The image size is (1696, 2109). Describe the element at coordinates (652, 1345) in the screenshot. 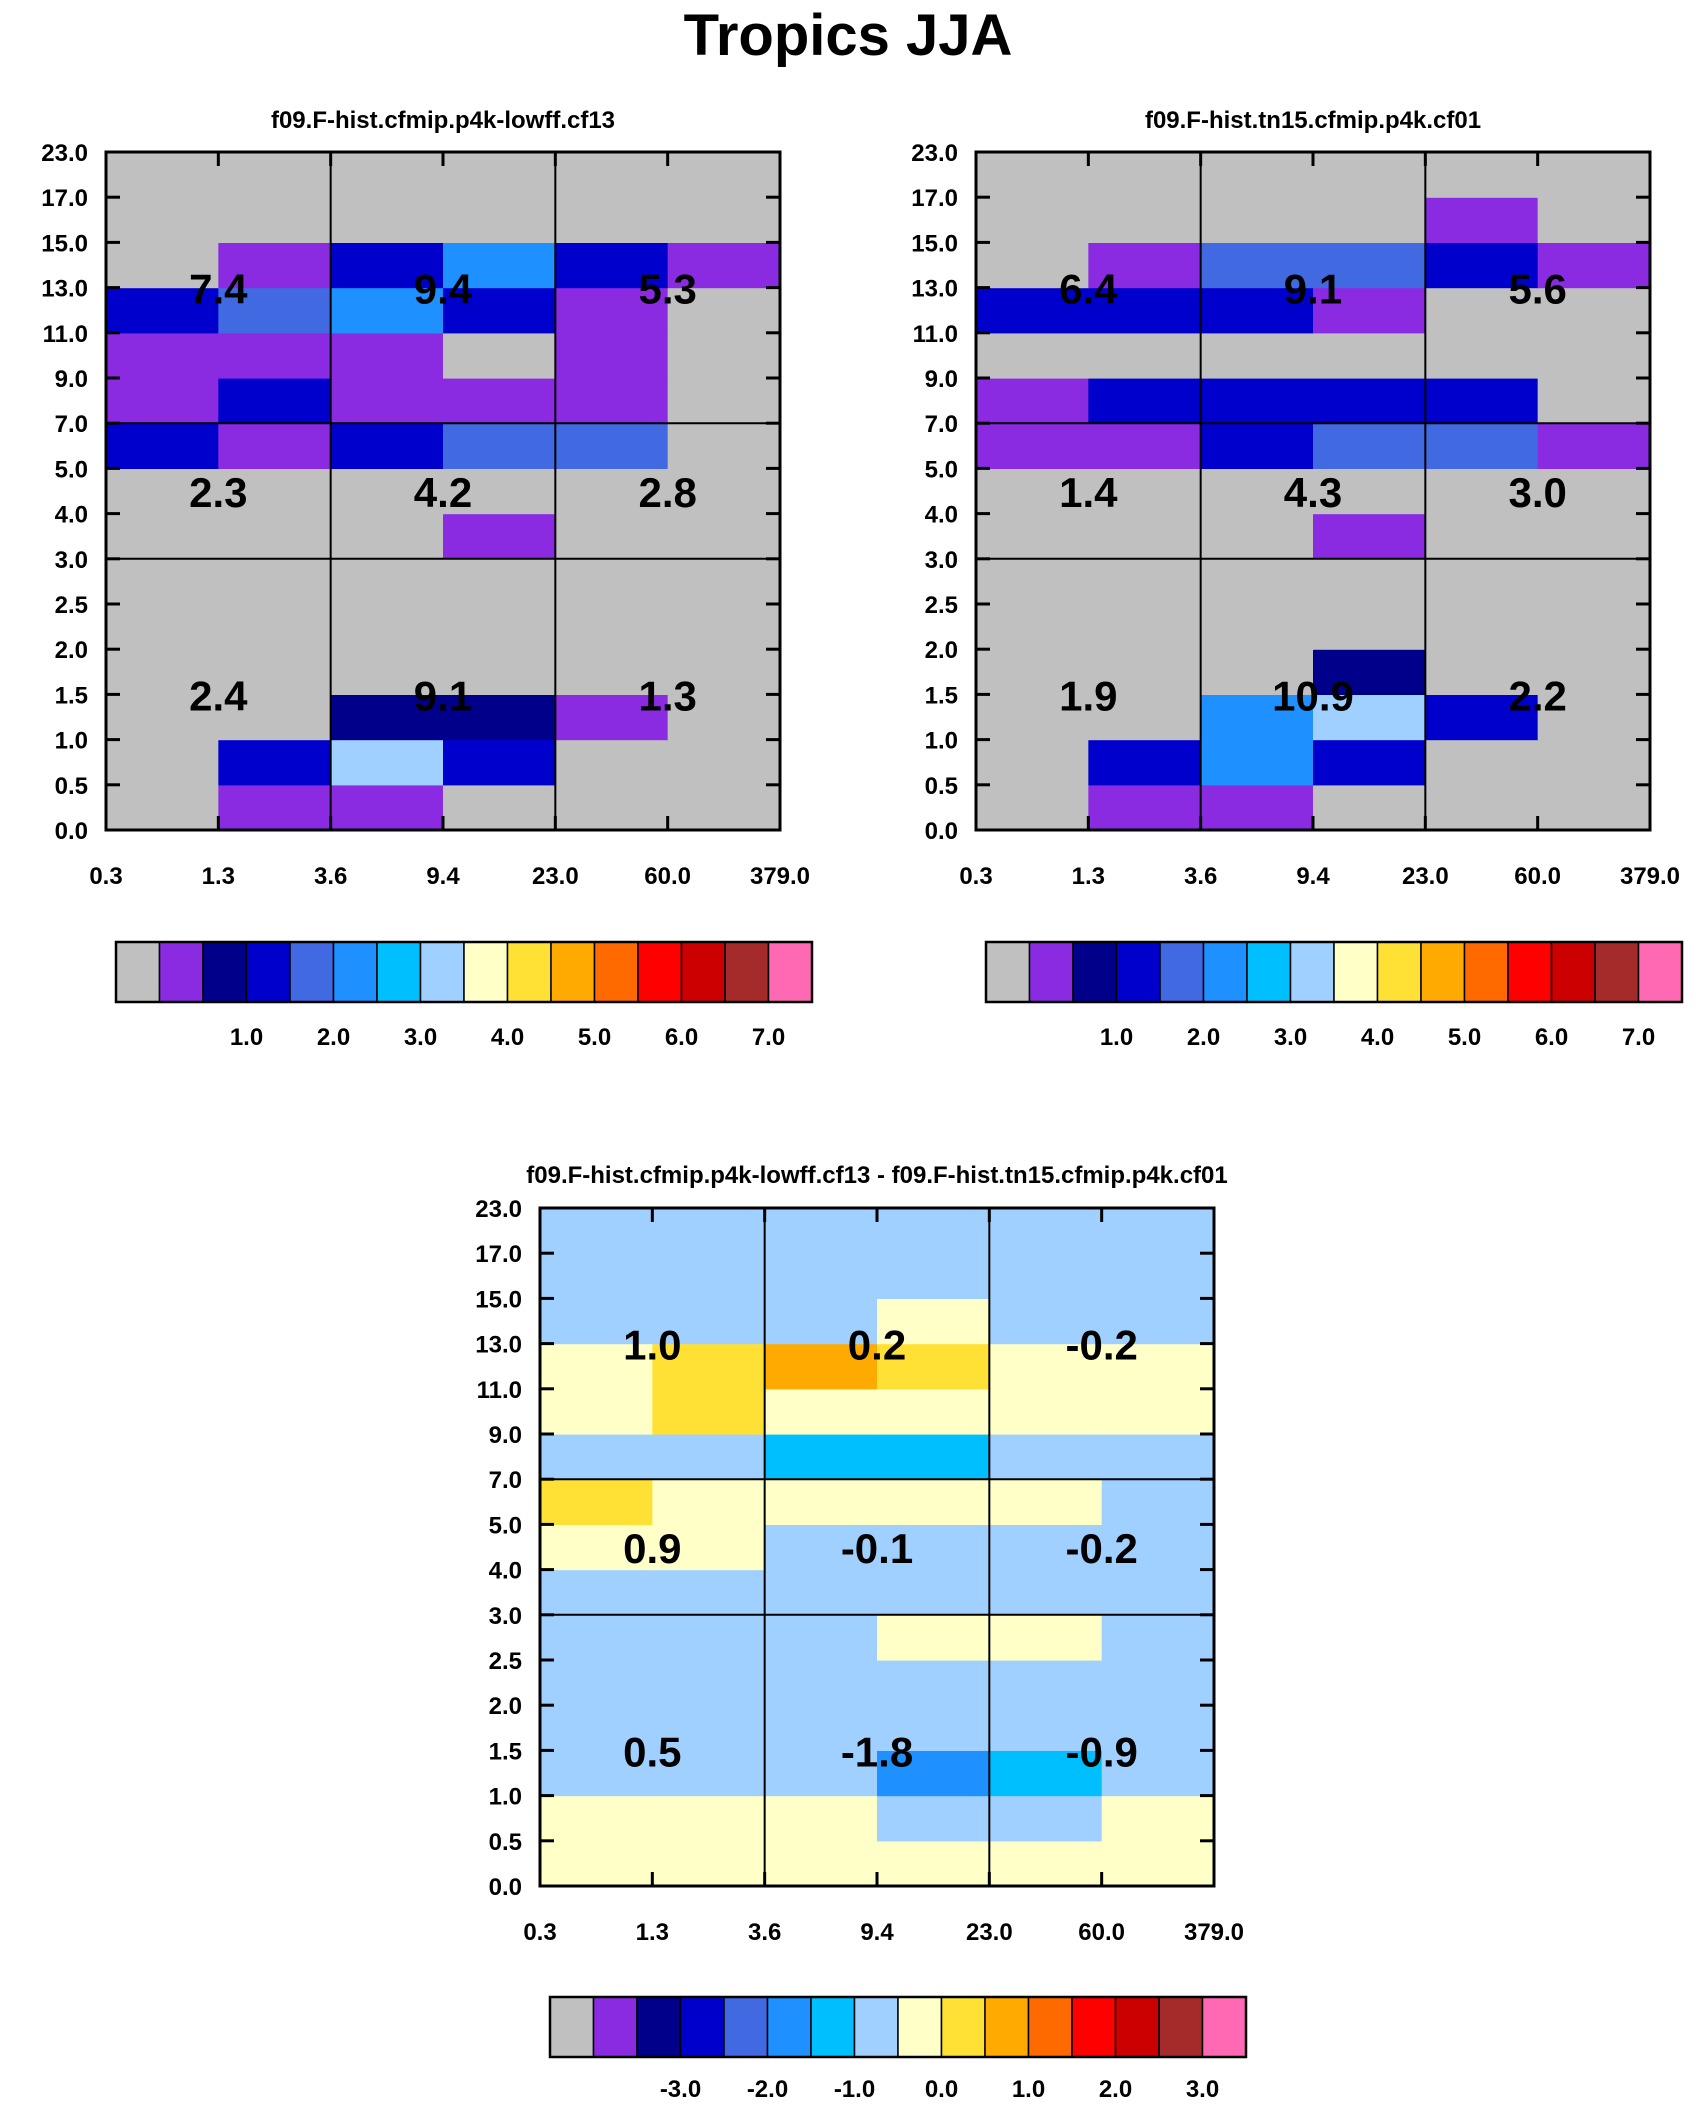

I see `group-value-label: 1.0` at that location.